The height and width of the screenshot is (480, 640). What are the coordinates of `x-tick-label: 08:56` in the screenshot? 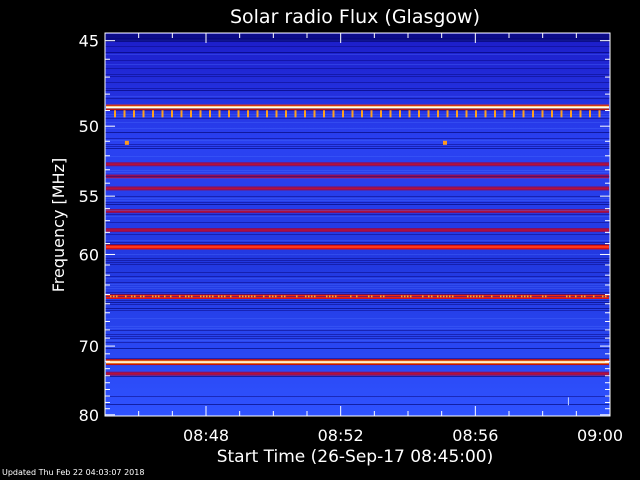 It's located at (475, 435).